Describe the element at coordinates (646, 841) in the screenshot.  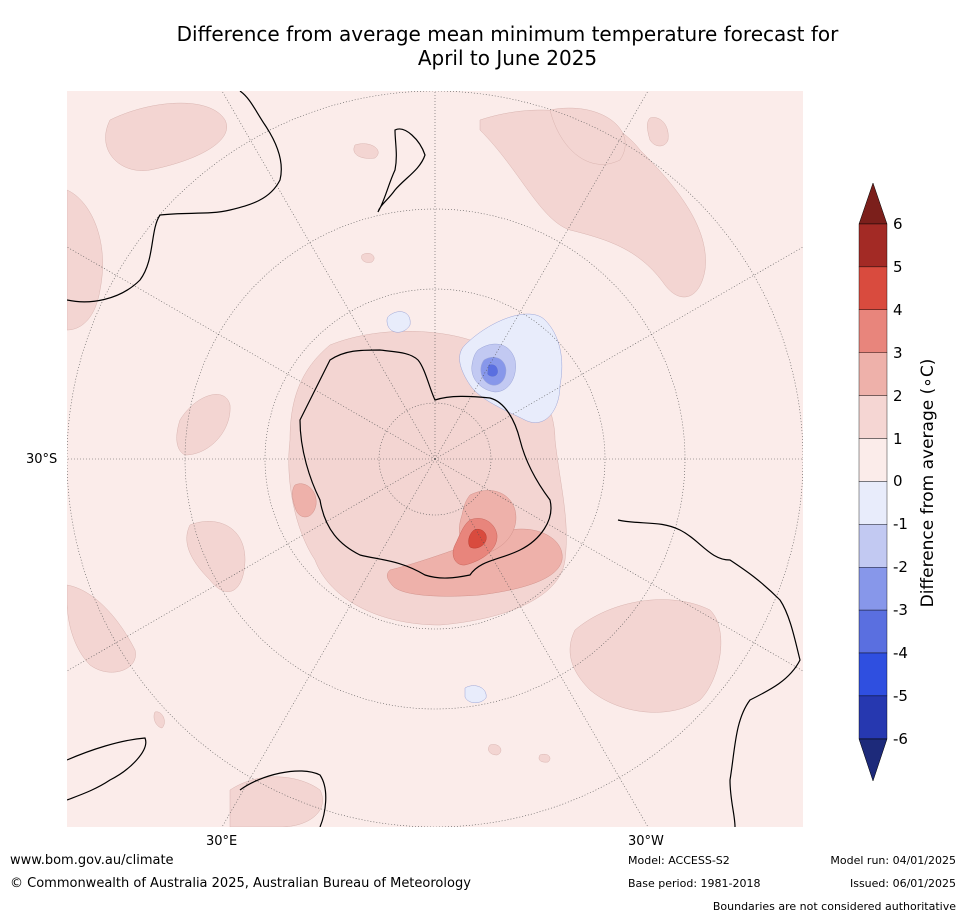
I see `lon-label-30w: 30°W` at that location.